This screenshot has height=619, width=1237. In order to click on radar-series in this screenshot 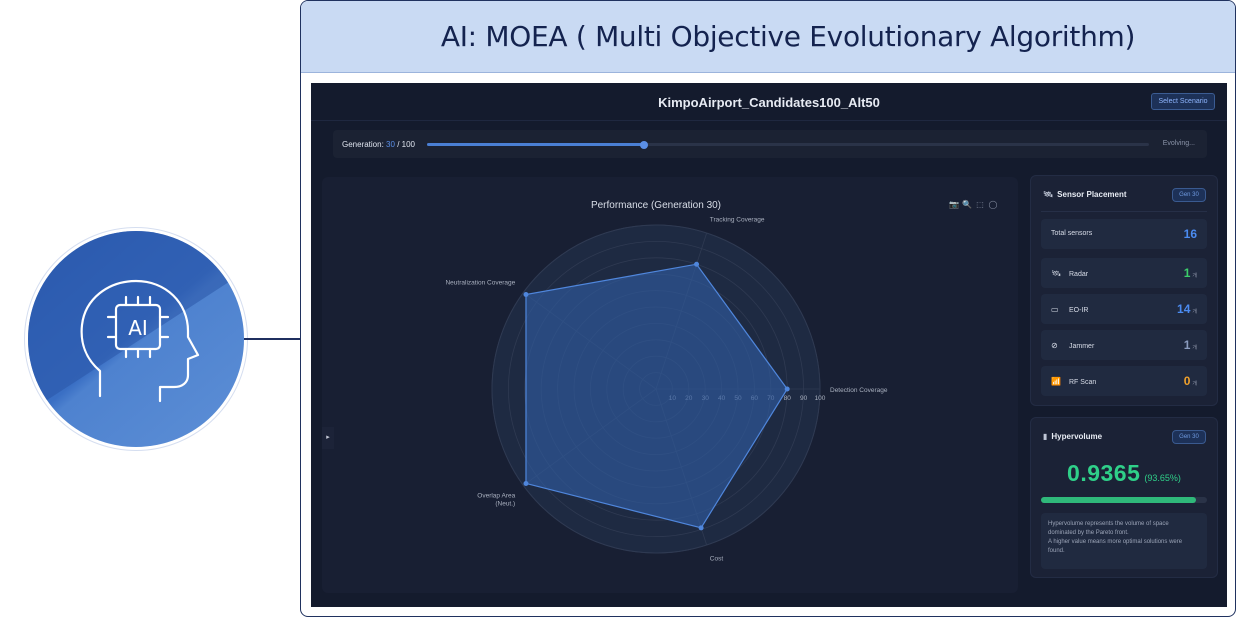, I will do `click(656, 396)`.